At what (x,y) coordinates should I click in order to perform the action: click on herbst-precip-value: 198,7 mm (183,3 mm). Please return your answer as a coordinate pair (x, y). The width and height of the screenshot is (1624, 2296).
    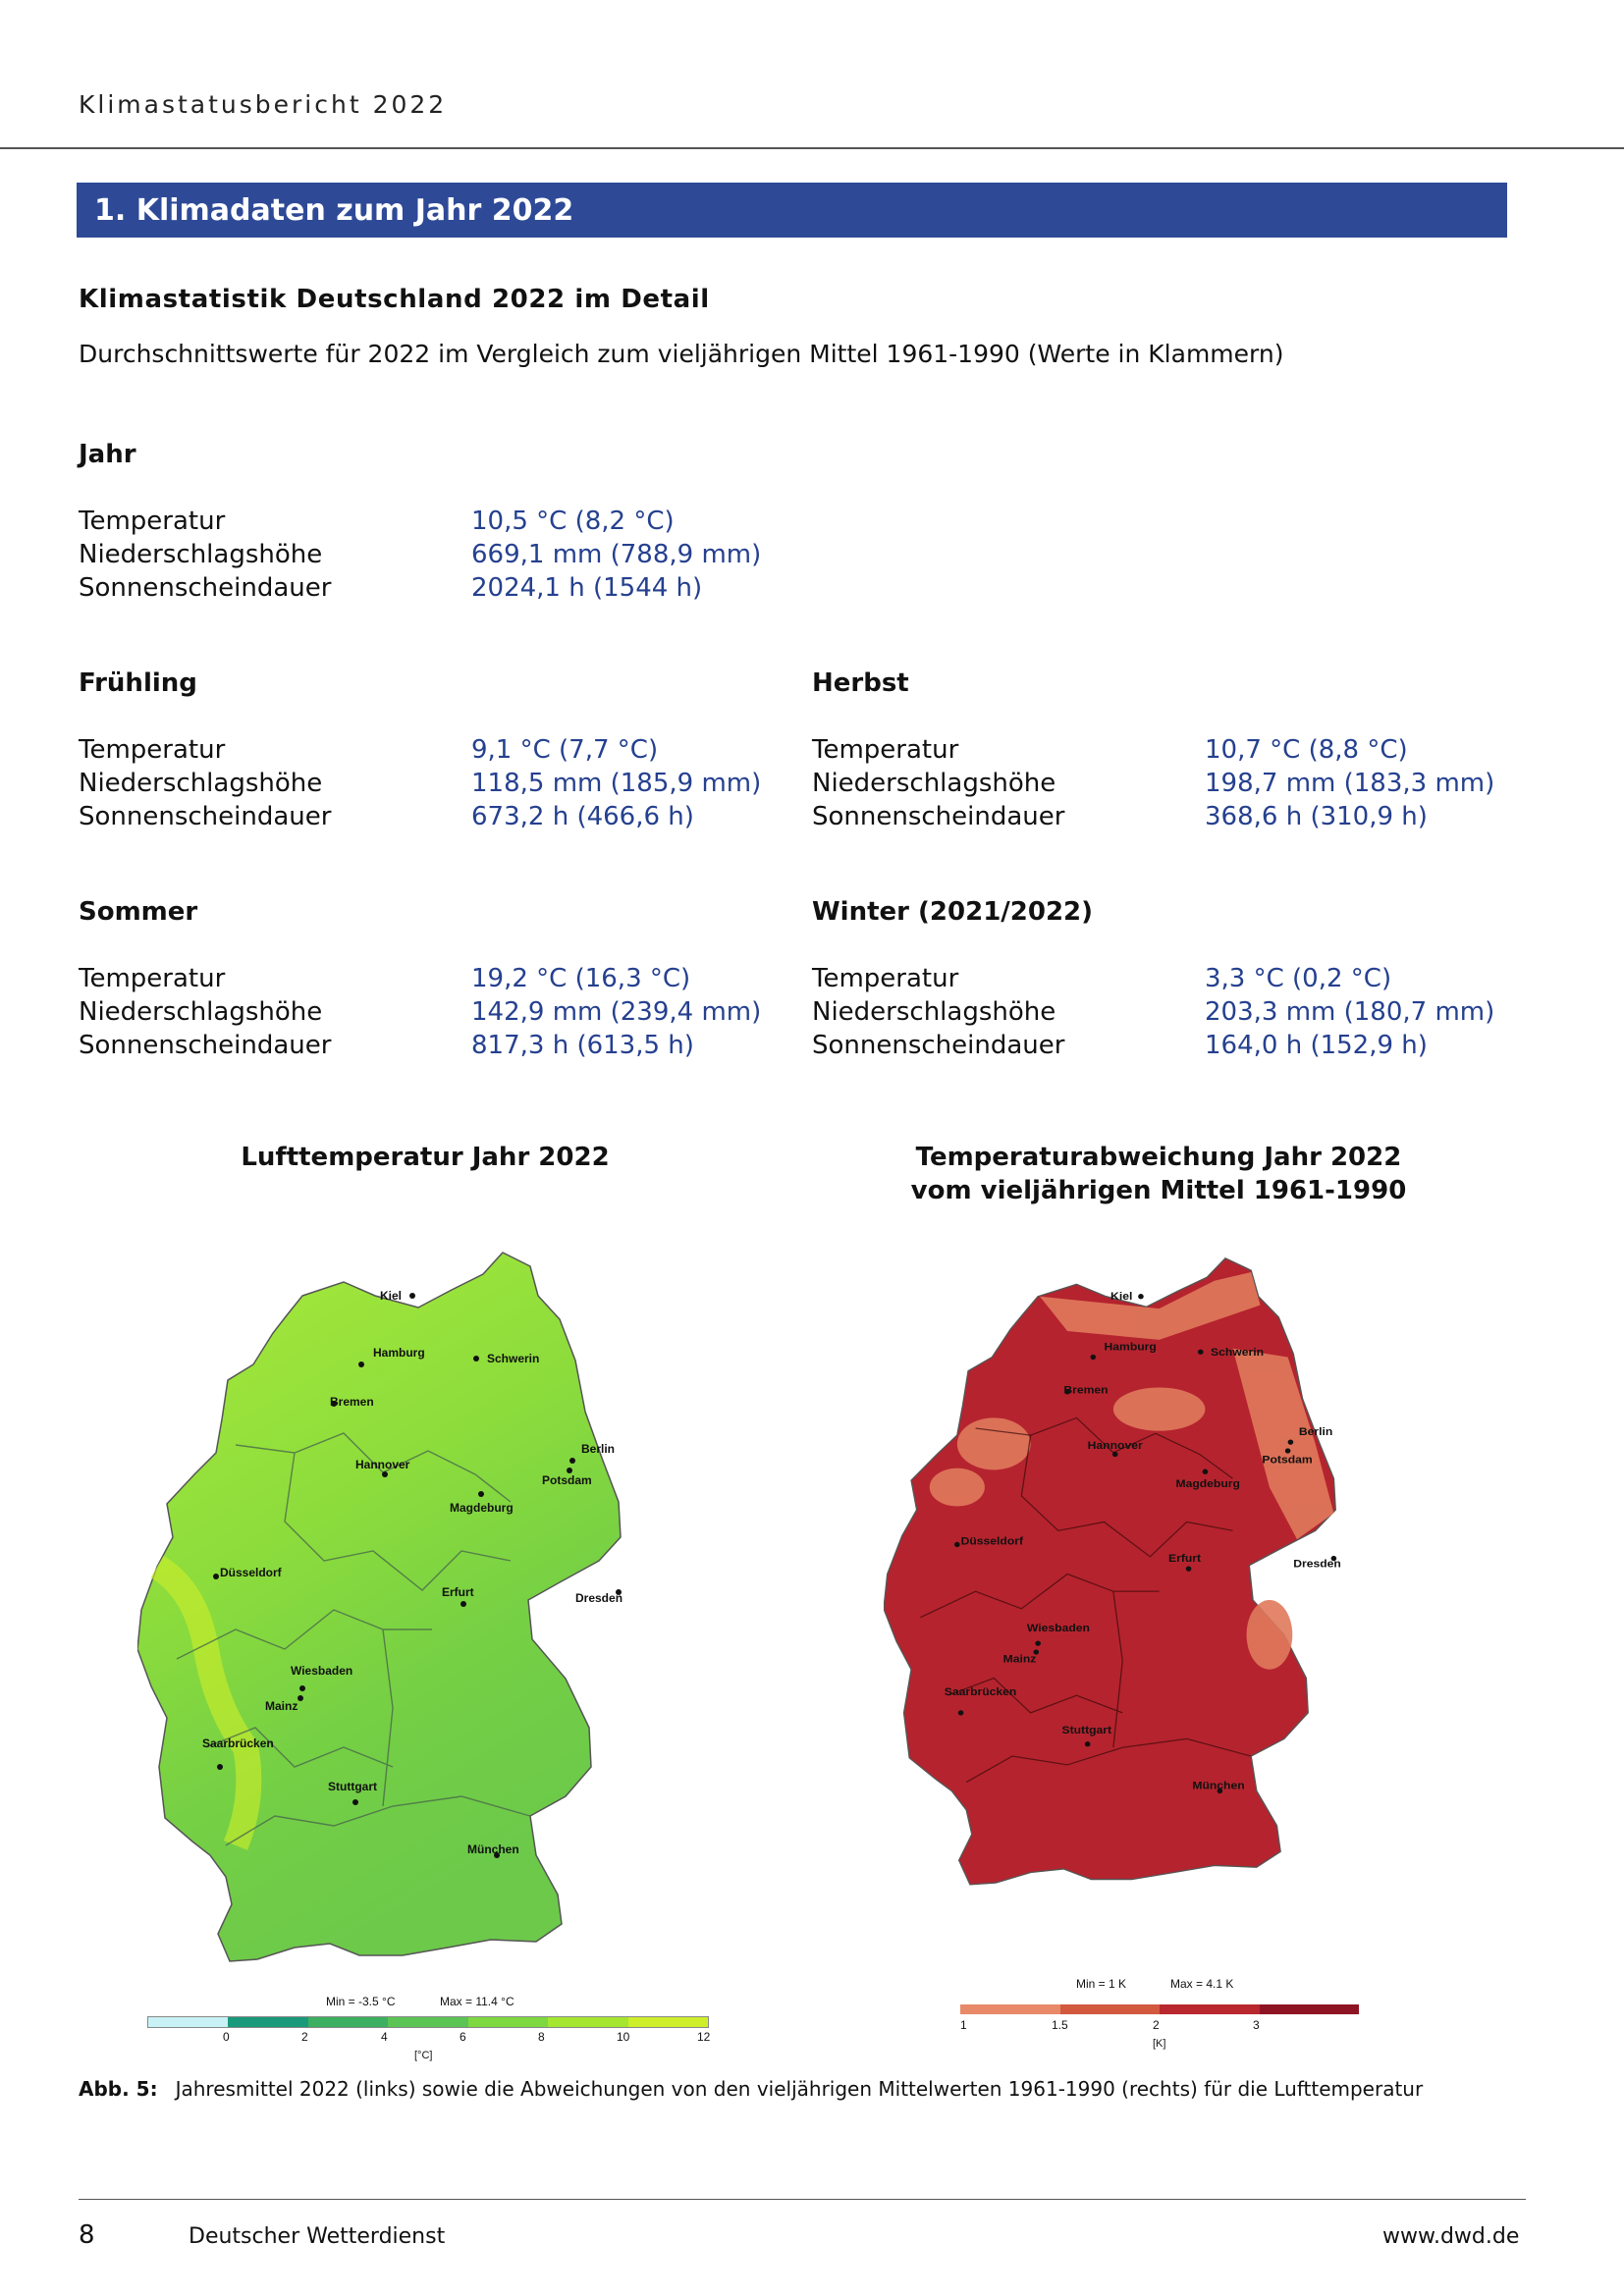
    Looking at the image, I should click on (1350, 783).